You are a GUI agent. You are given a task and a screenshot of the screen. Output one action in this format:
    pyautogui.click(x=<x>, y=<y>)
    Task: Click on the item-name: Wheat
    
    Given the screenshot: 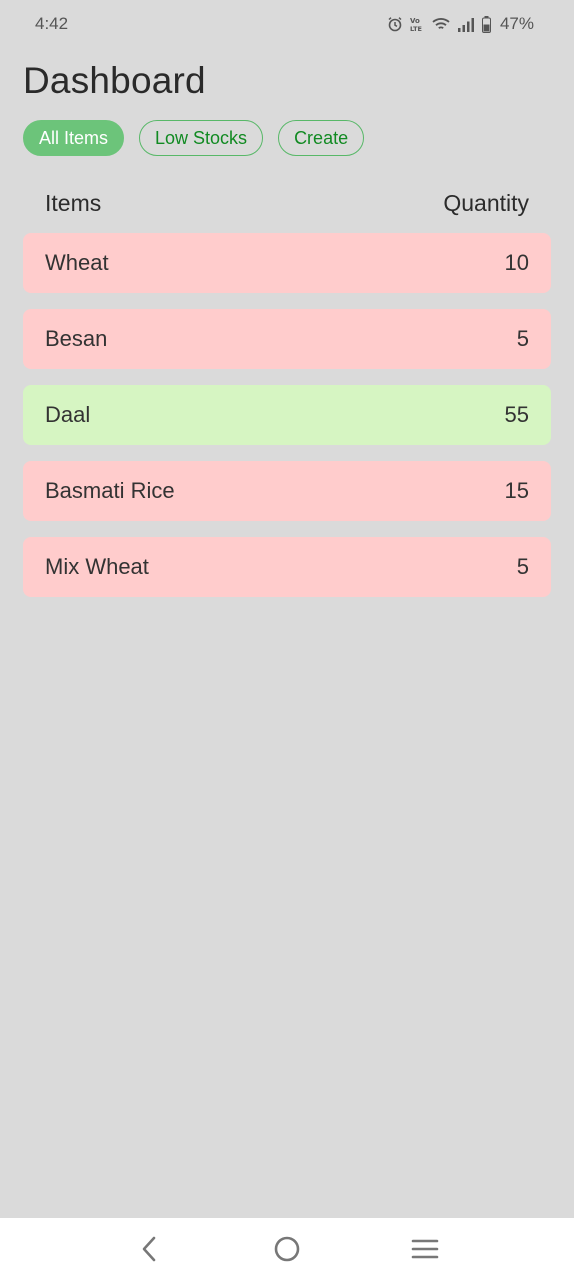 What is the action you would take?
    pyautogui.click(x=77, y=262)
    